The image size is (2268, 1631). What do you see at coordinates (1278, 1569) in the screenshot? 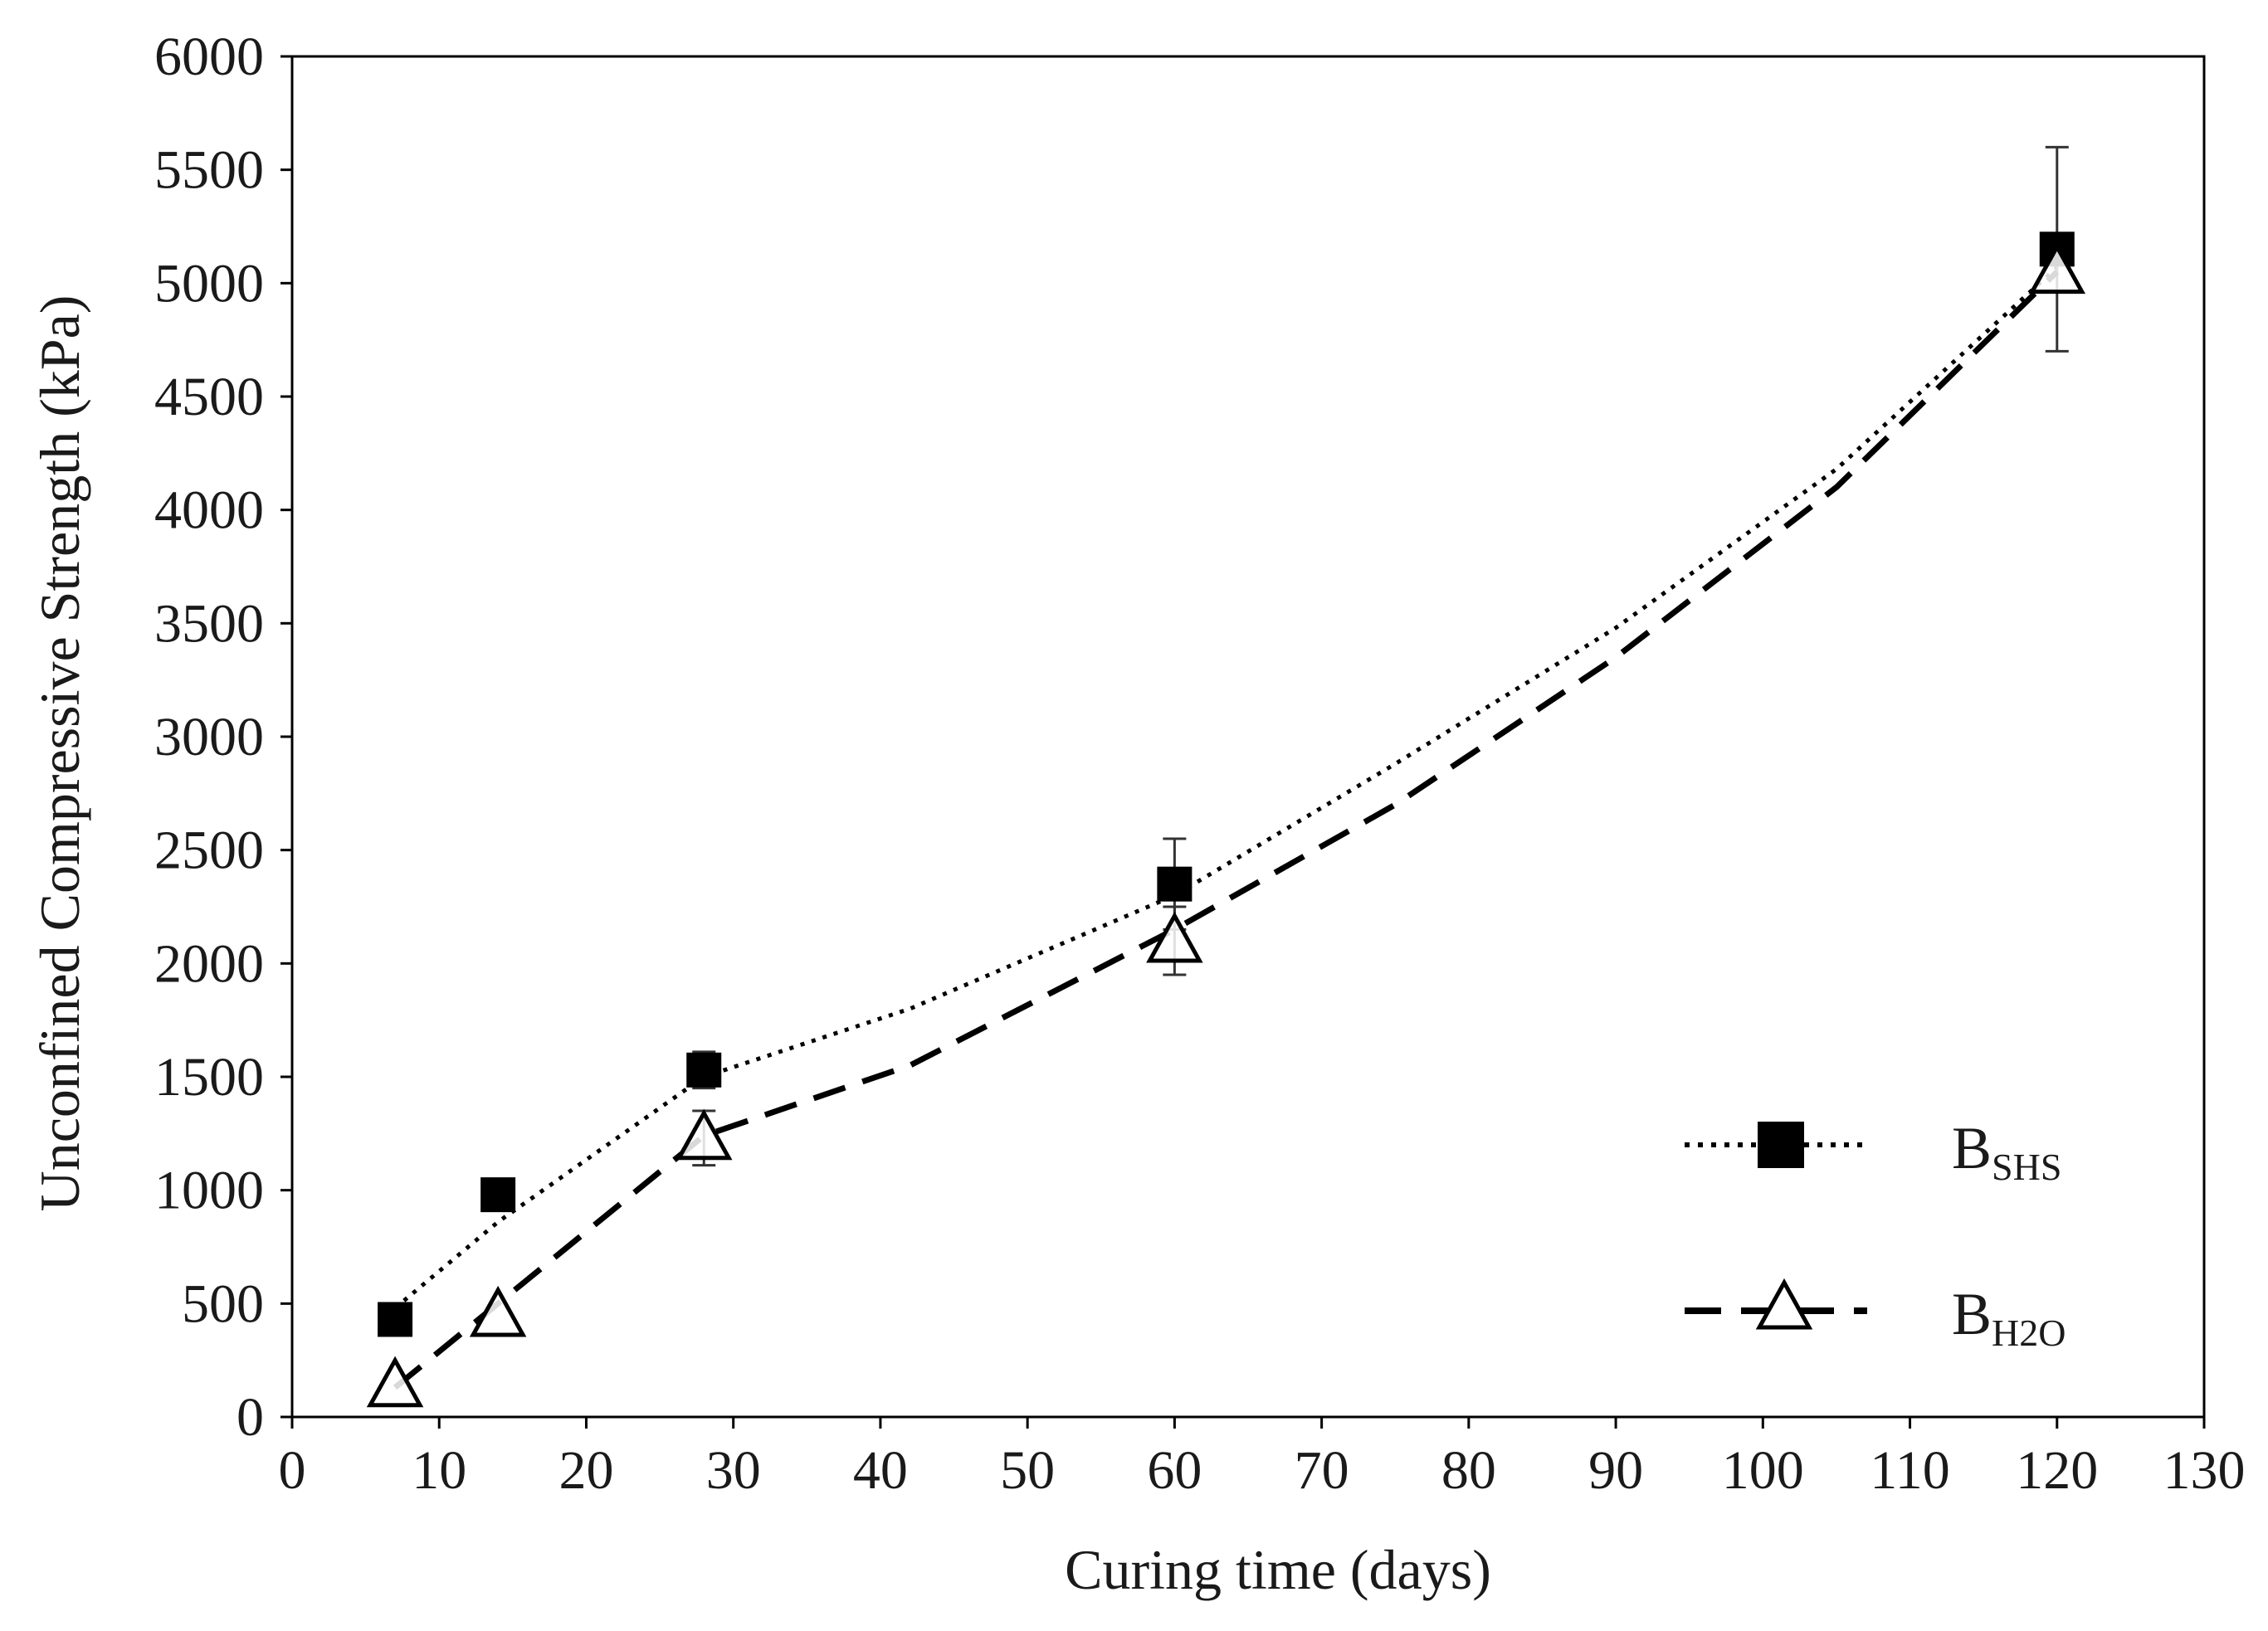
I see `x-axis-title: Curing time (days)` at bounding box center [1278, 1569].